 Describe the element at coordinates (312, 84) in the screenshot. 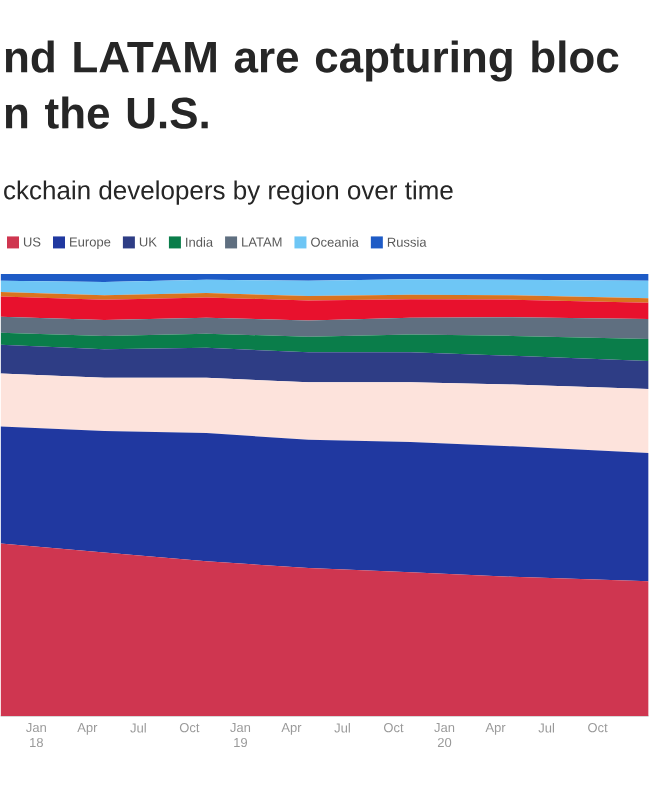

I see `chart-title: nd LATAM are capturing bloc n the U.S.` at that location.